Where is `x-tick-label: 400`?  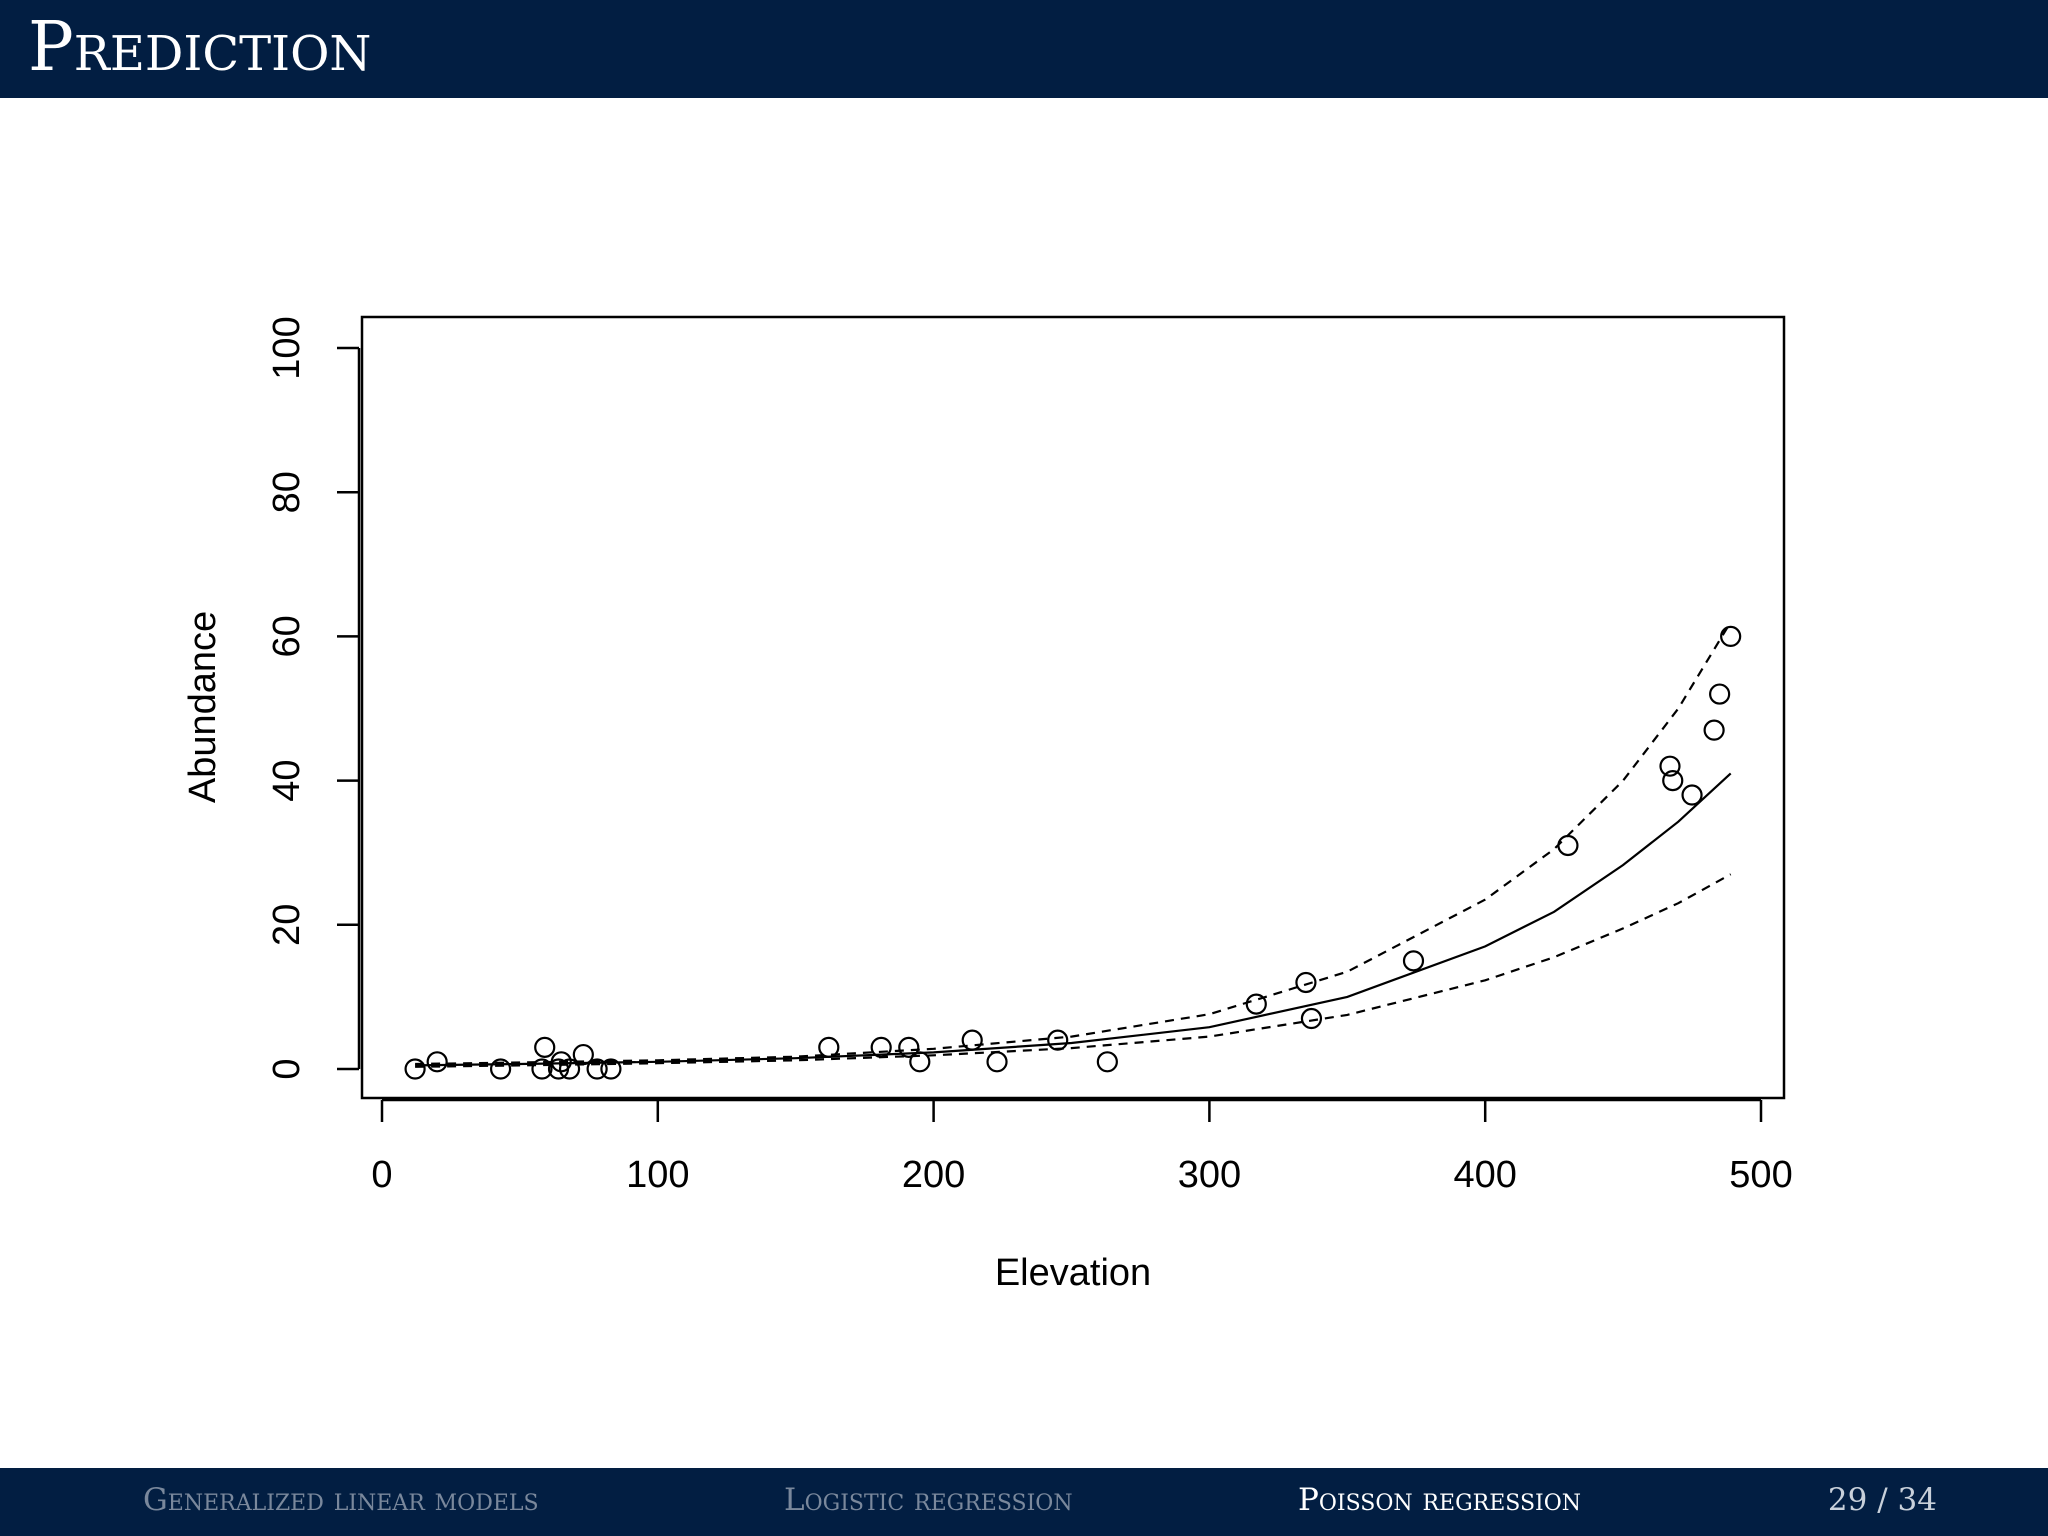
x-tick-label: 400 is located at coordinates (1484, 1175).